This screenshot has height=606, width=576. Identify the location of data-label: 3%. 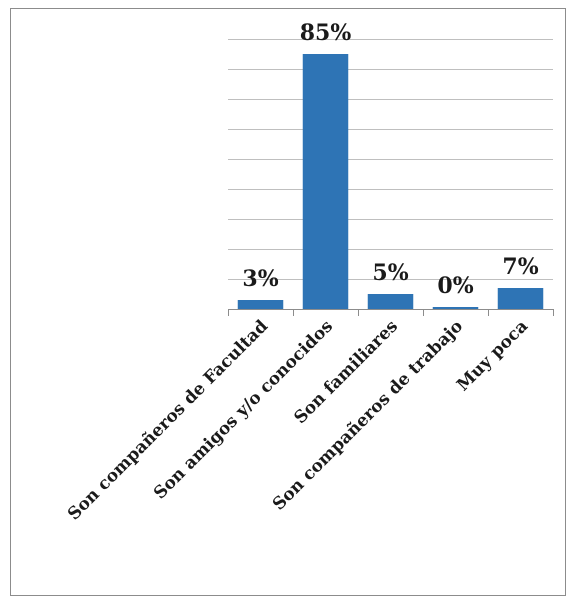
(260, 279).